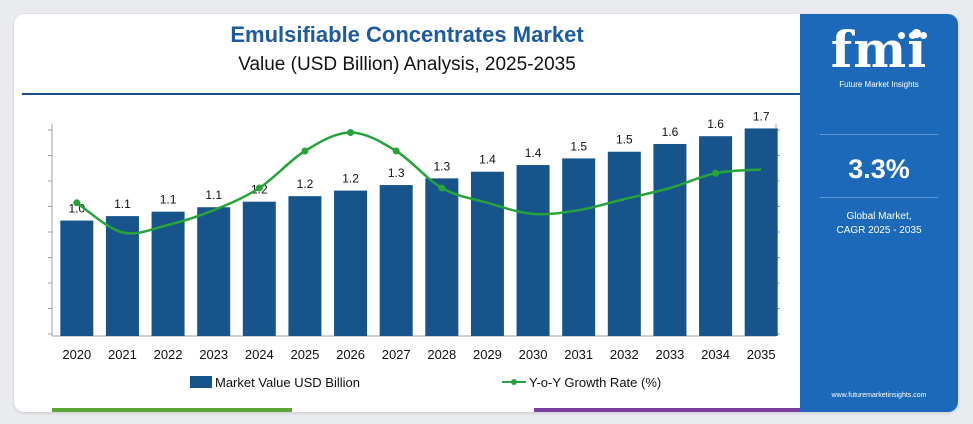 The height and width of the screenshot is (424, 973). Describe the element at coordinates (201, 382) in the screenshot. I see `legend-bar-swatch` at that location.